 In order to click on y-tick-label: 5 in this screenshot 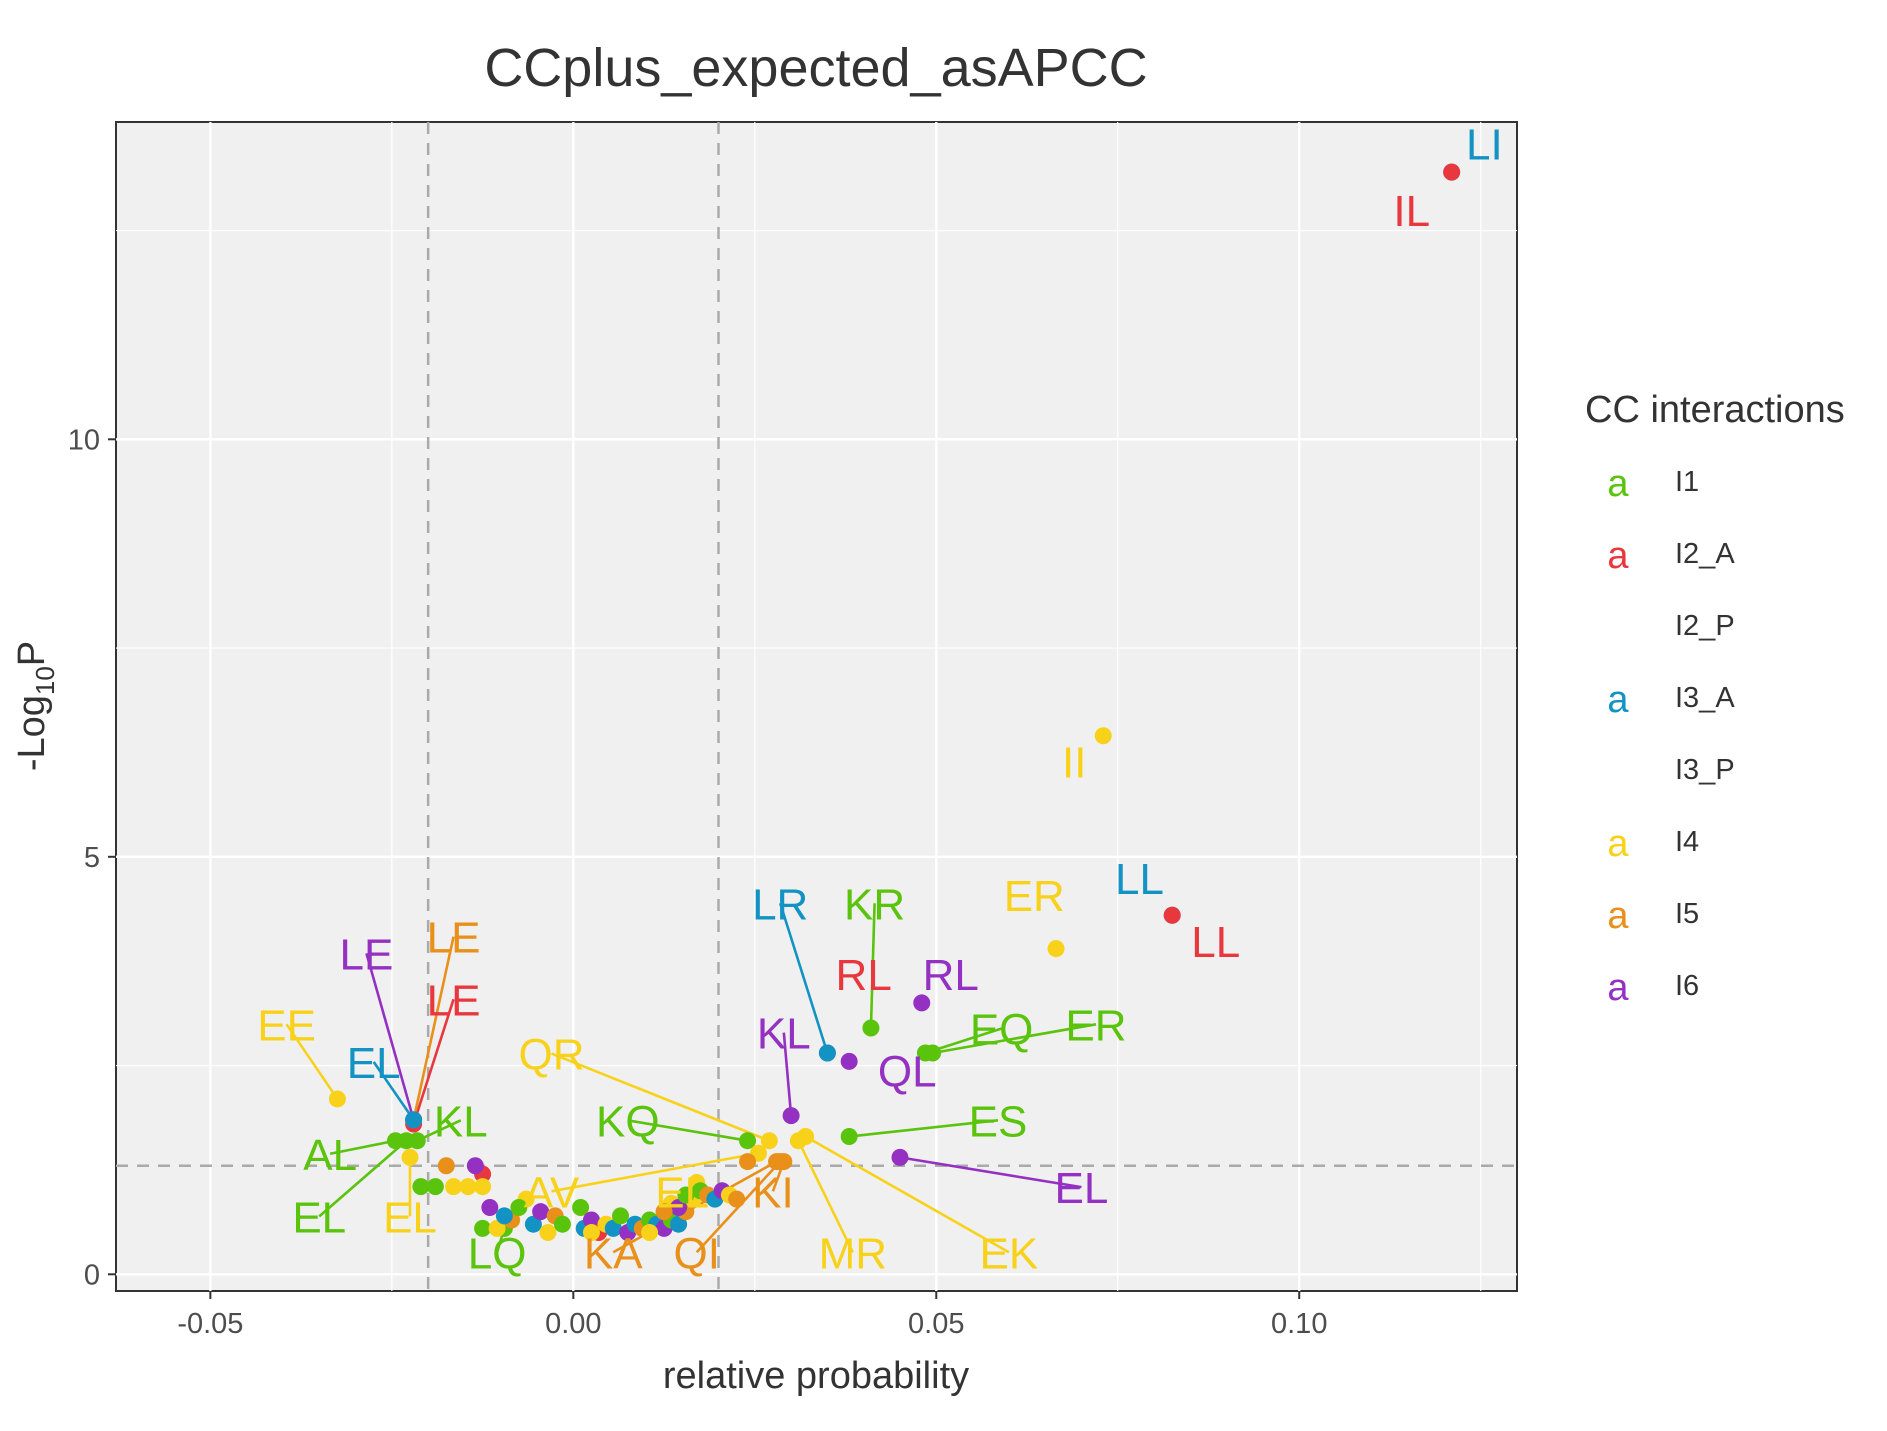, I will do `click(92, 858)`.